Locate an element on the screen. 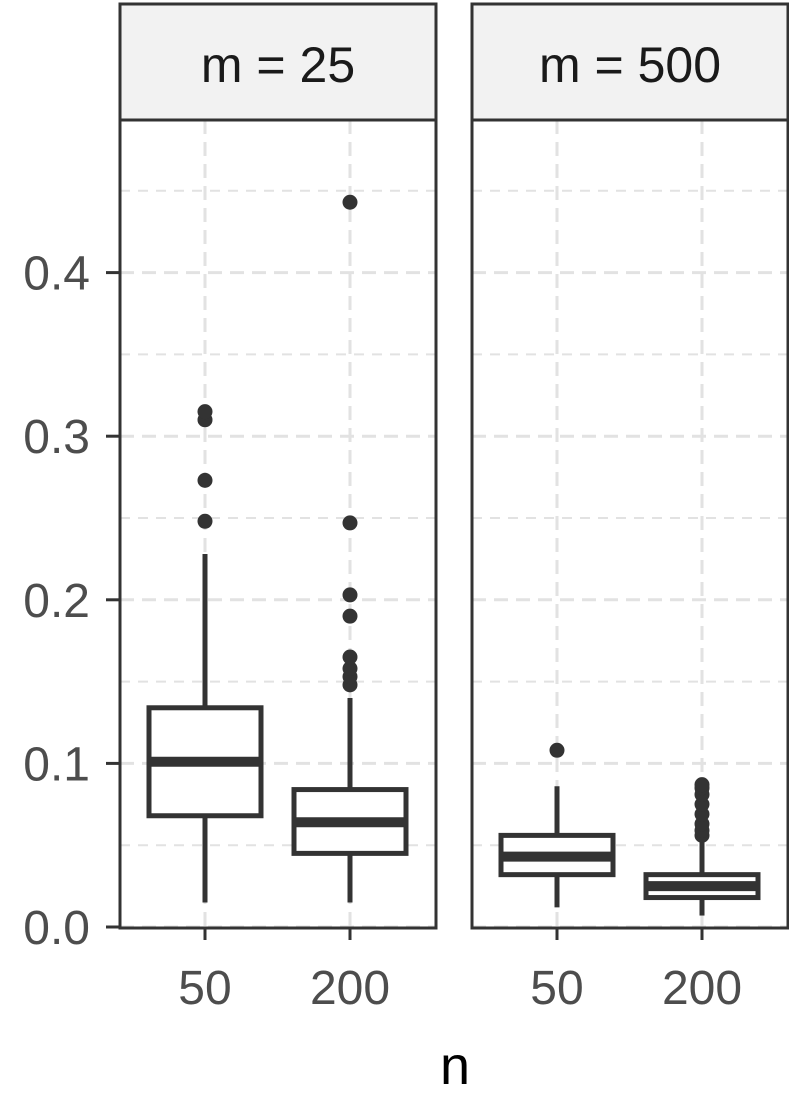  y-tick-label: 0.4 is located at coordinates (56, 274).